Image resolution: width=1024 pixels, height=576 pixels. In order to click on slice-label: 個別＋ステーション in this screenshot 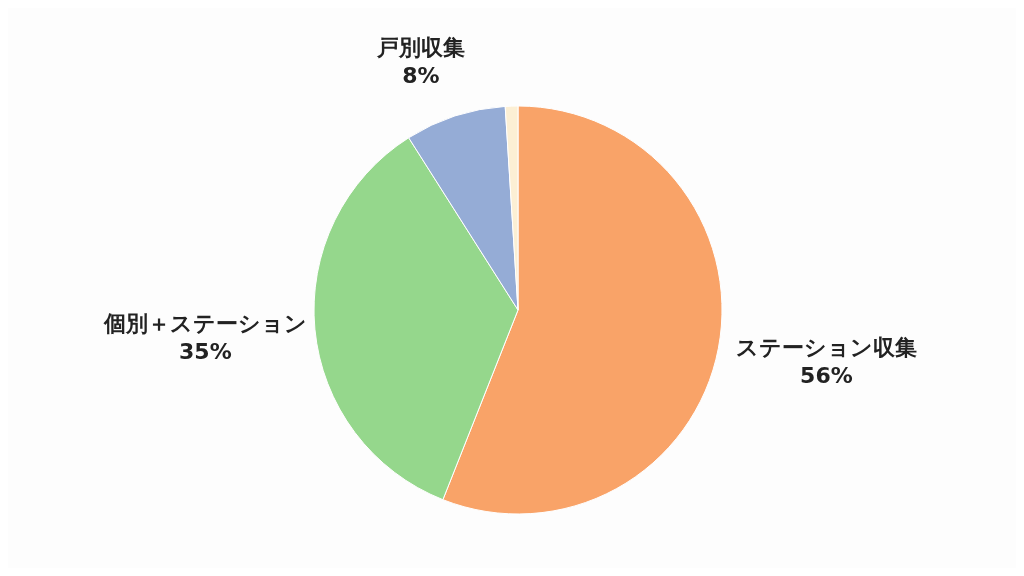, I will do `click(204, 323)`.